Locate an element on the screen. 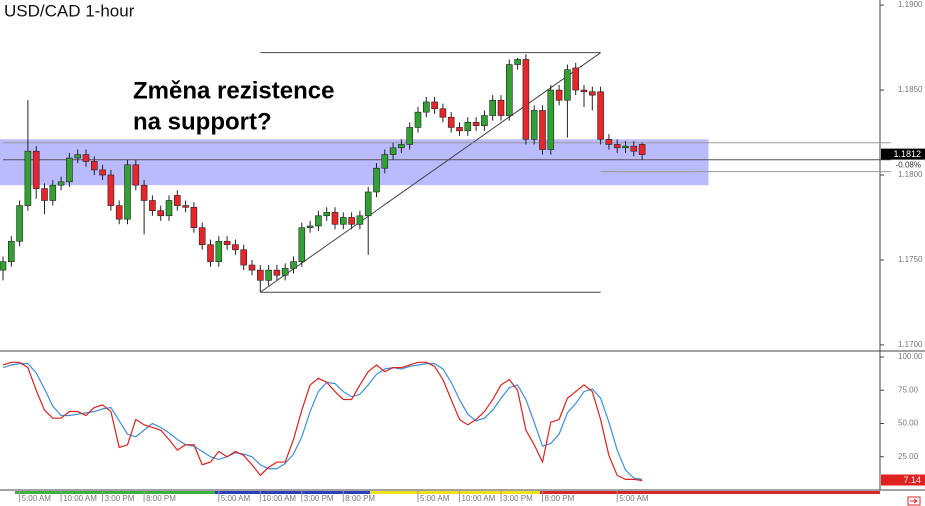 This screenshot has height=506, width=925. y-tick-label: 1.1850 is located at coordinates (910, 89).